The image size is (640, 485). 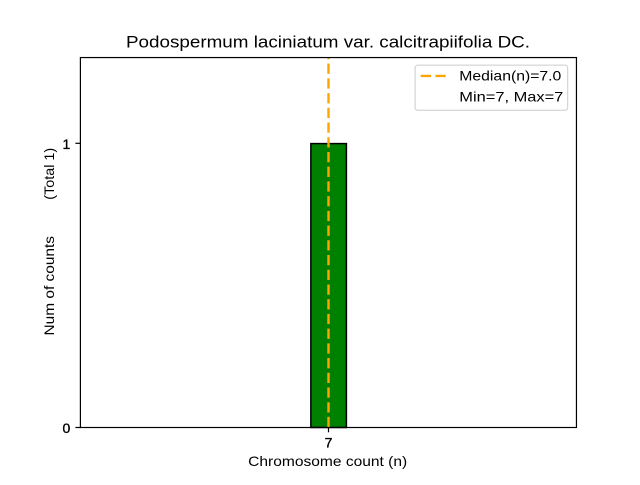 I want to click on svg-text: Num of counts, so click(x=49, y=286).